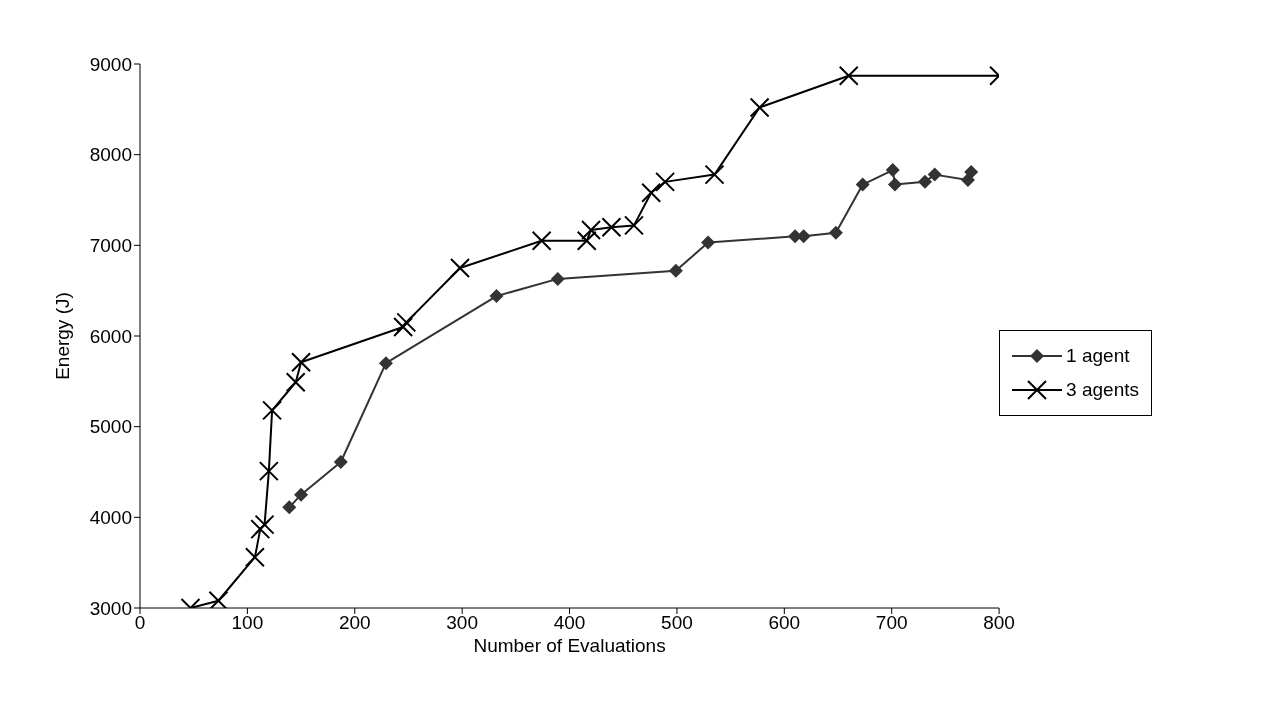 This screenshot has height=710, width=1263. I want to click on y-axis-title: Energy (J), so click(62, 336).